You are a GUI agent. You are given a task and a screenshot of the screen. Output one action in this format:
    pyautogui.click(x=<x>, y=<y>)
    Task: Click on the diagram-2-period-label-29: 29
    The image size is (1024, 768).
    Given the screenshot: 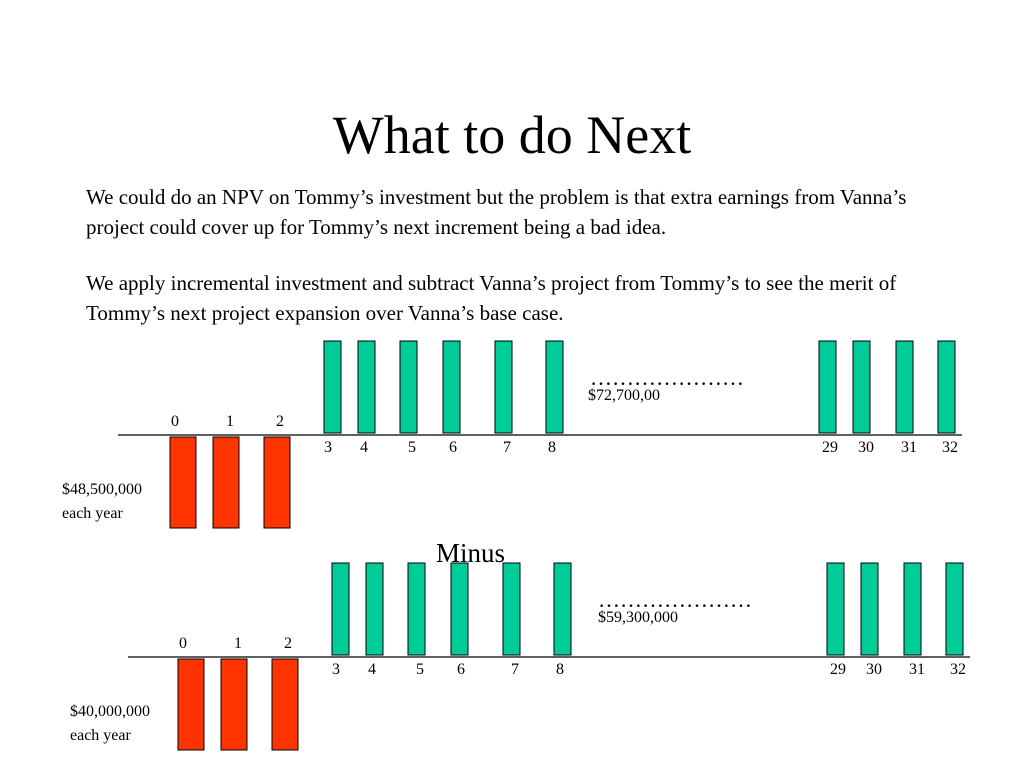 What is the action you would take?
    pyautogui.click(x=838, y=669)
    